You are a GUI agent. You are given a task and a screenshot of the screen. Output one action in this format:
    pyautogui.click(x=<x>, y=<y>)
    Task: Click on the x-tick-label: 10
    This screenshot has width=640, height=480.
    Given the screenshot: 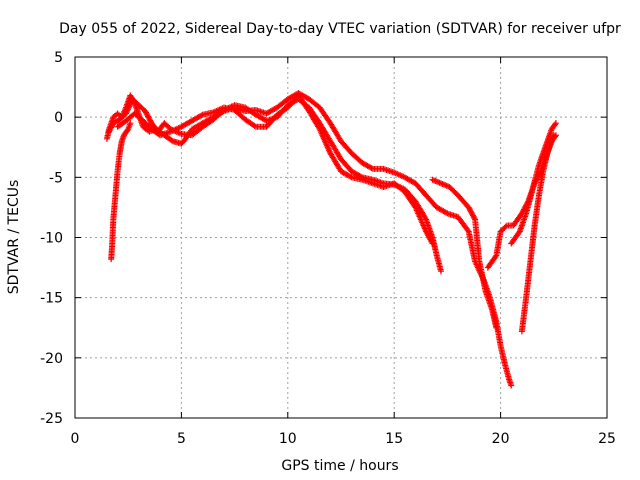 What is the action you would take?
    pyautogui.click(x=288, y=439)
    